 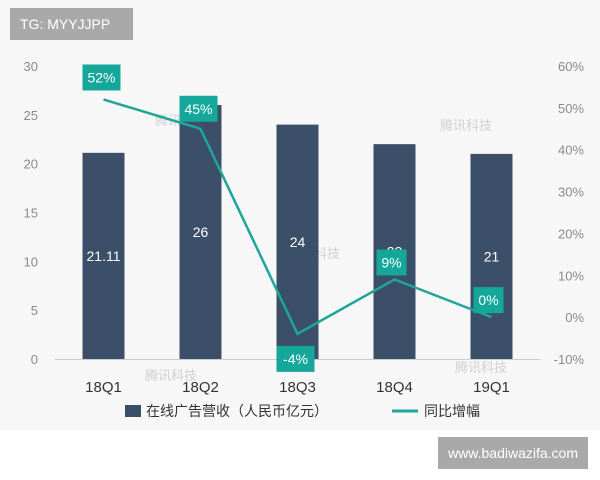 I want to click on bar-value-label: 21, so click(x=492, y=256).